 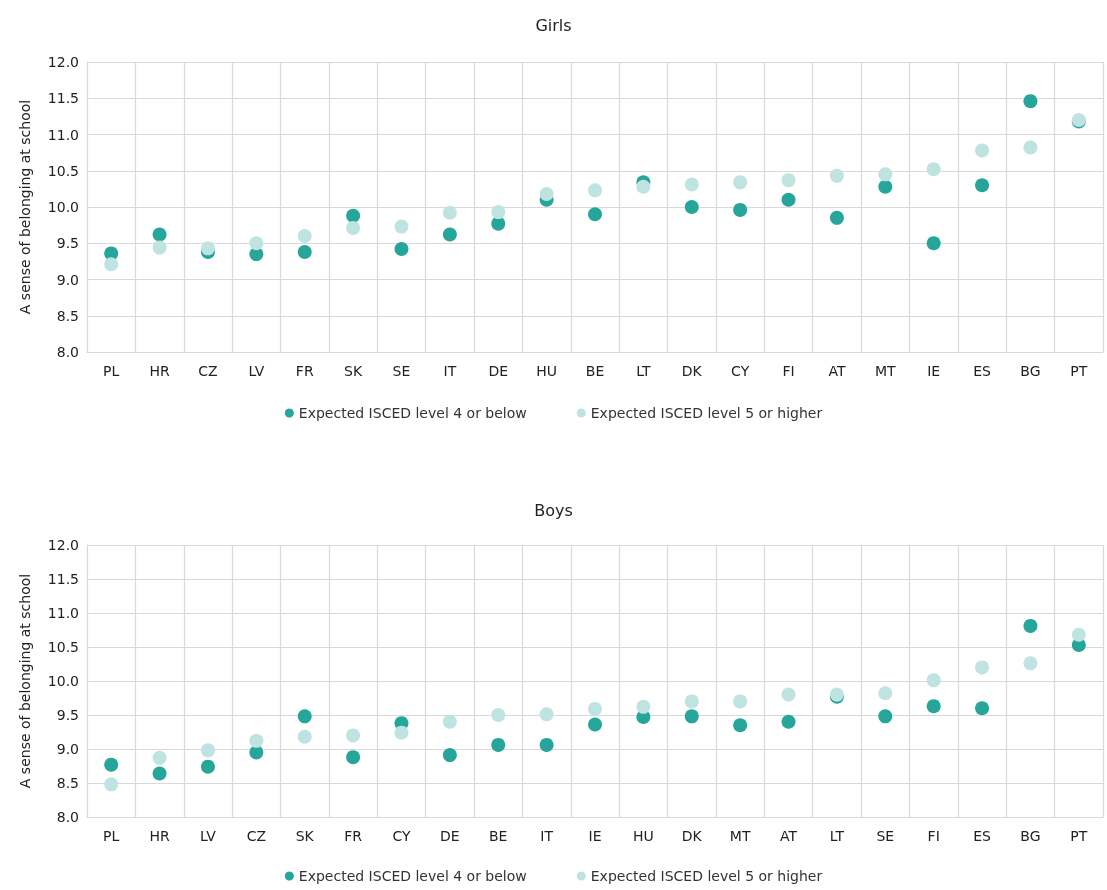 I want to click on chart-title: Boys, so click(x=553, y=510).